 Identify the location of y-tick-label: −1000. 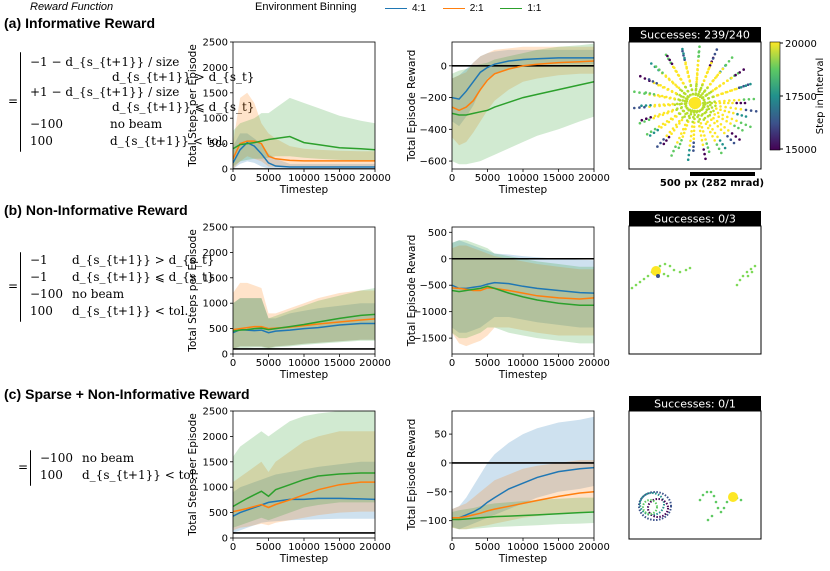
(430, 312).